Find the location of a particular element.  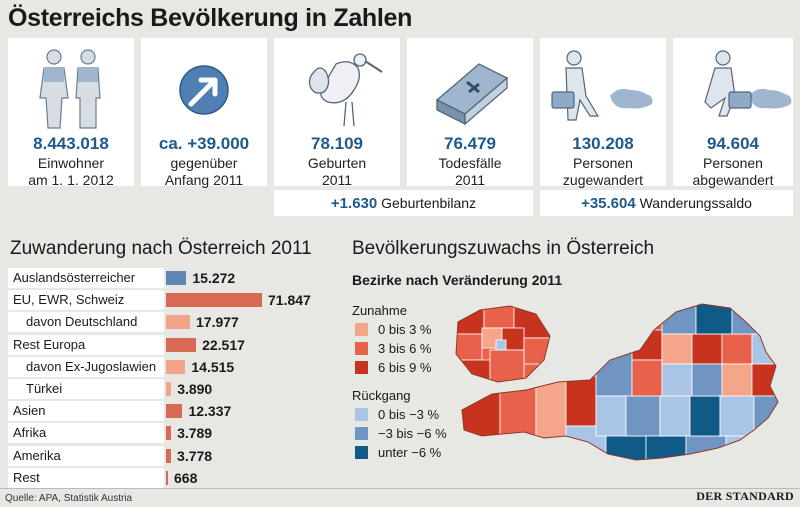

bar-value-label: 17.977 is located at coordinates (217, 322).